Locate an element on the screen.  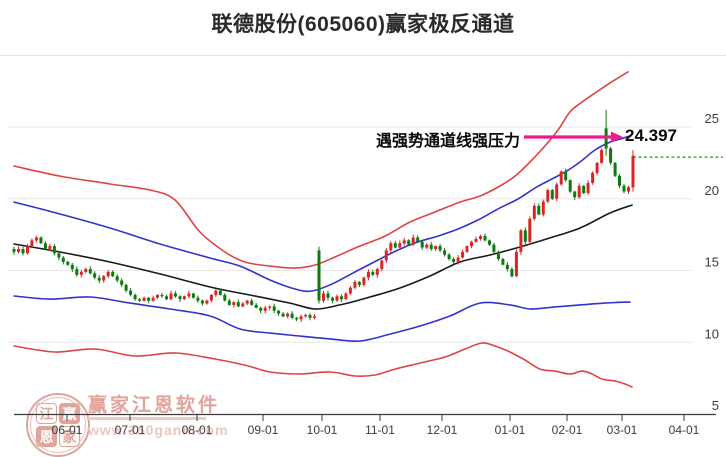
y-axis-label-20: 20 is located at coordinates (712, 190).